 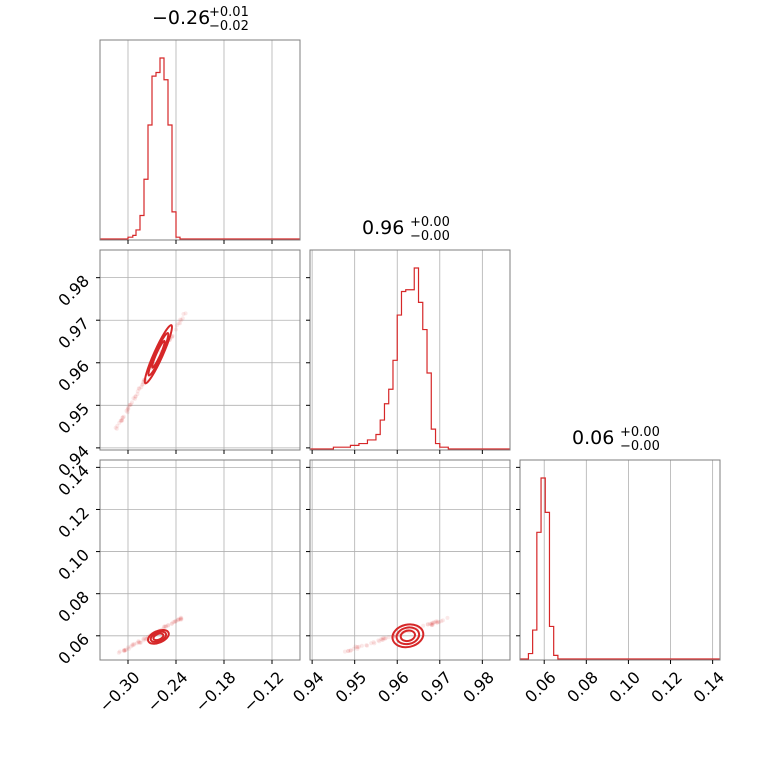 What do you see at coordinates (666, 687) in the screenshot?
I see `x-tick-label: 0.12` at bounding box center [666, 687].